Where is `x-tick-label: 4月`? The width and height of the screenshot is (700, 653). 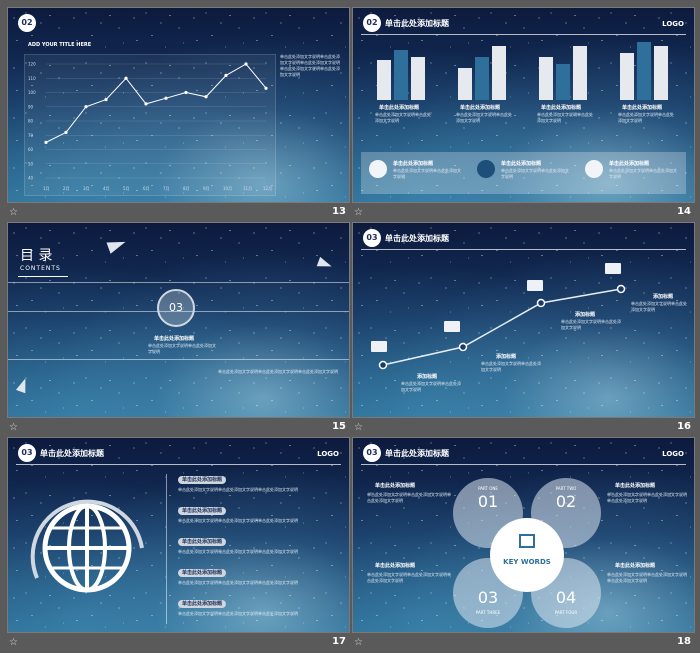
x-tick-label: 4月 is located at coordinates (106, 188).